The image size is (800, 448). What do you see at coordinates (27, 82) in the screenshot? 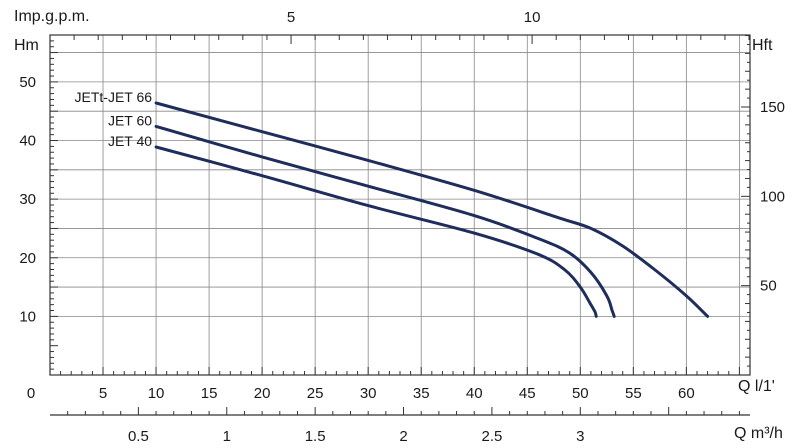
I see `y-left-tick-label: 50` at bounding box center [27, 82].